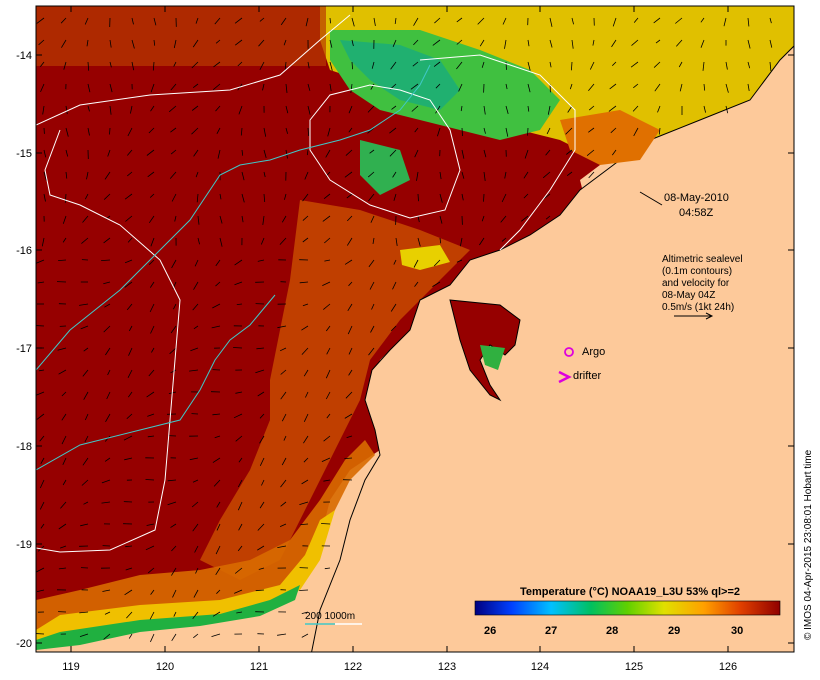 This screenshot has width=820, height=680. Describe the element at coordinates (24, 56) in the screenshot. I see `y-tick-label: -14` at that location.